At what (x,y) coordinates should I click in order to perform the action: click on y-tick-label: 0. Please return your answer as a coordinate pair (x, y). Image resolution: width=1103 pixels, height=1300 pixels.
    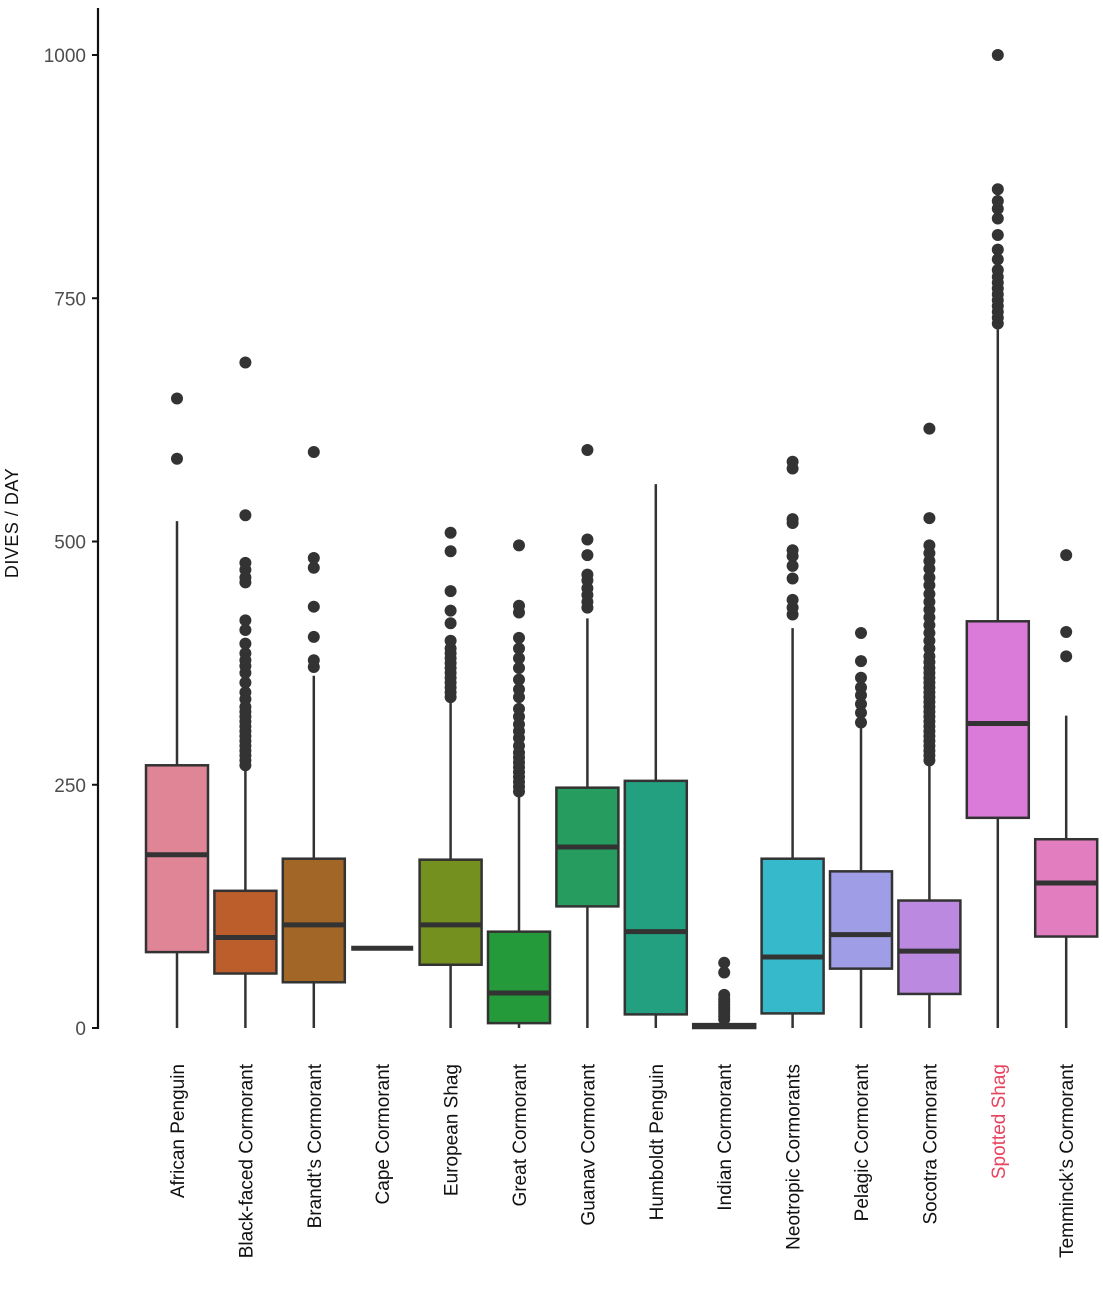
    Looking at the image, I should click on (80, 1029).